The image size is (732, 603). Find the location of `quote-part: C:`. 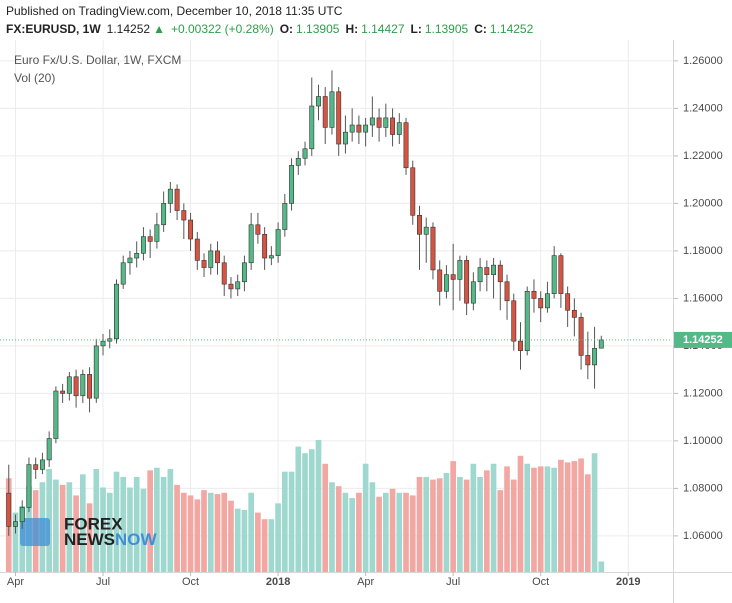

quote-part: C: is located at coordinates (480, 29).